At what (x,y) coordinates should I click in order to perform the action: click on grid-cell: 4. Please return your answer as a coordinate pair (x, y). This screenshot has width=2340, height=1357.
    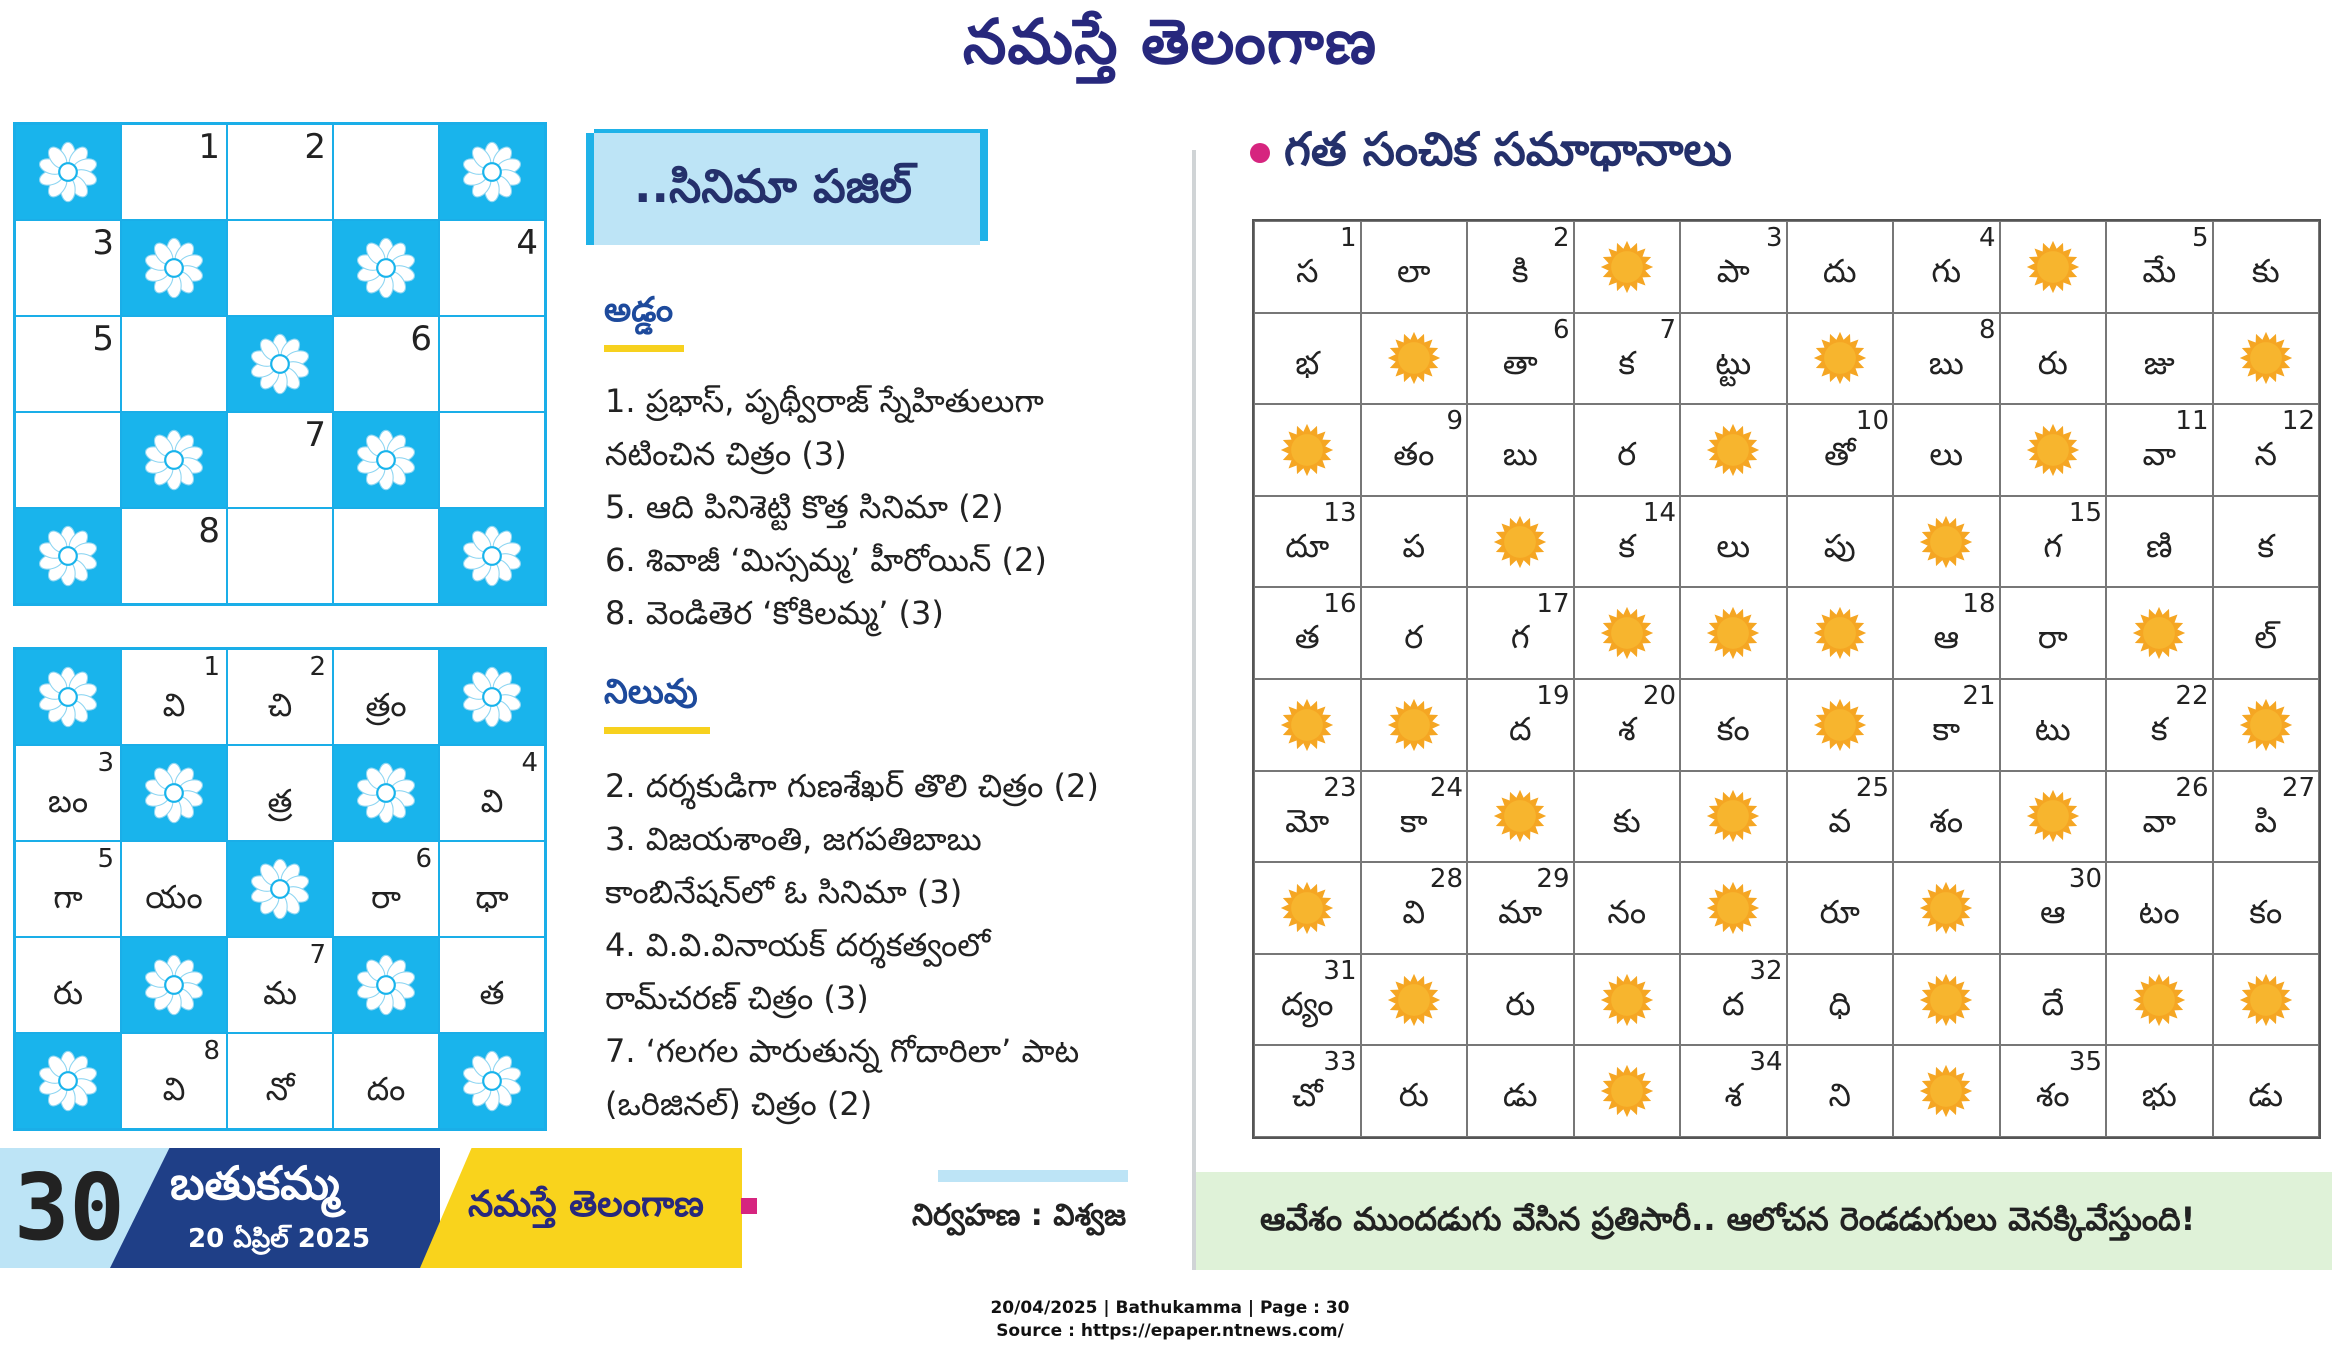
    Looking at the image, I should click on (492, 268).